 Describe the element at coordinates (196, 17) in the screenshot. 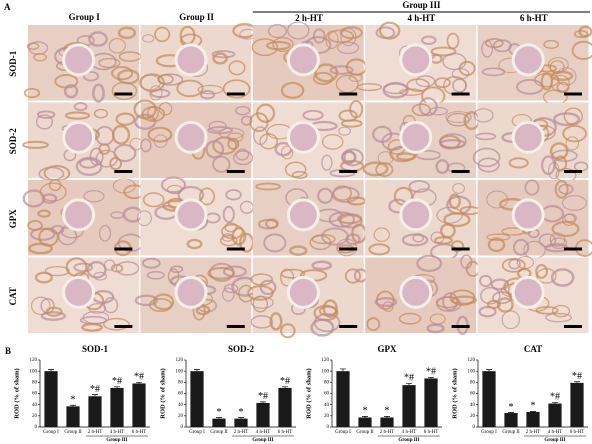

I see `group-header: Group II` at that location.